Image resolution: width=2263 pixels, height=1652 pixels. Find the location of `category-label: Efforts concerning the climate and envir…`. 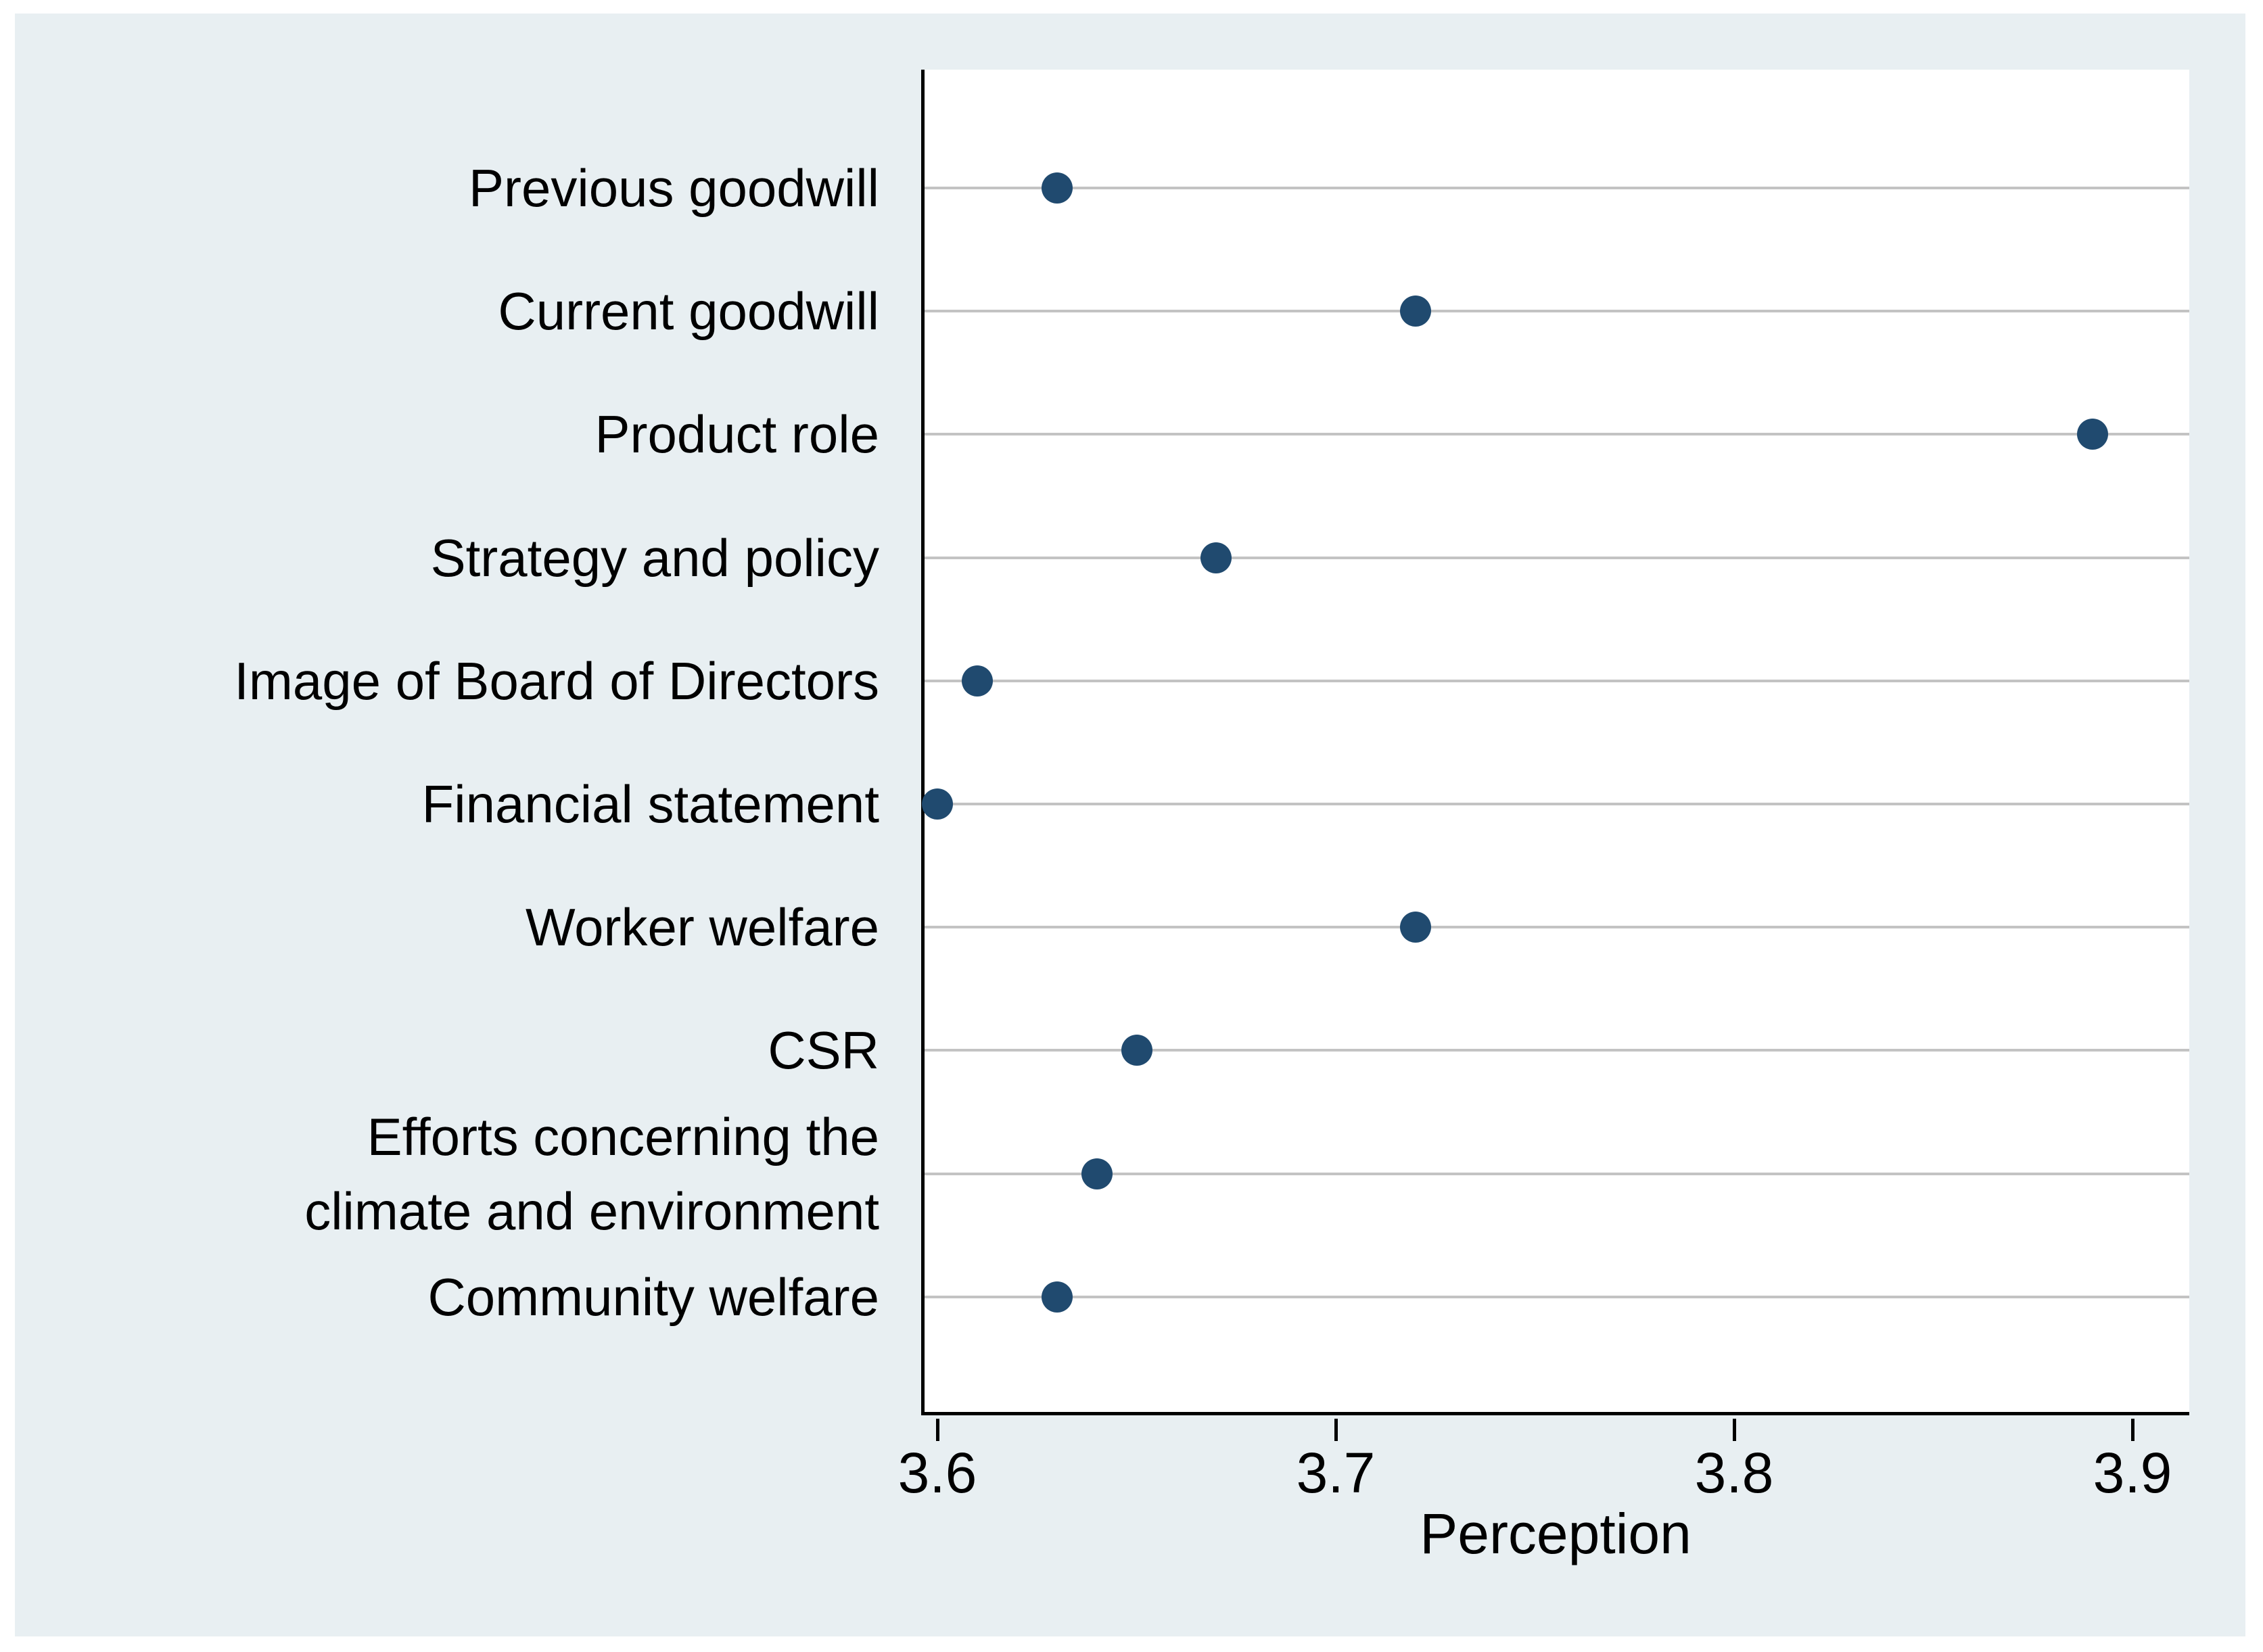

category-label: Efforts concerning the climate and envir… is located at coordinates (591, 1173).